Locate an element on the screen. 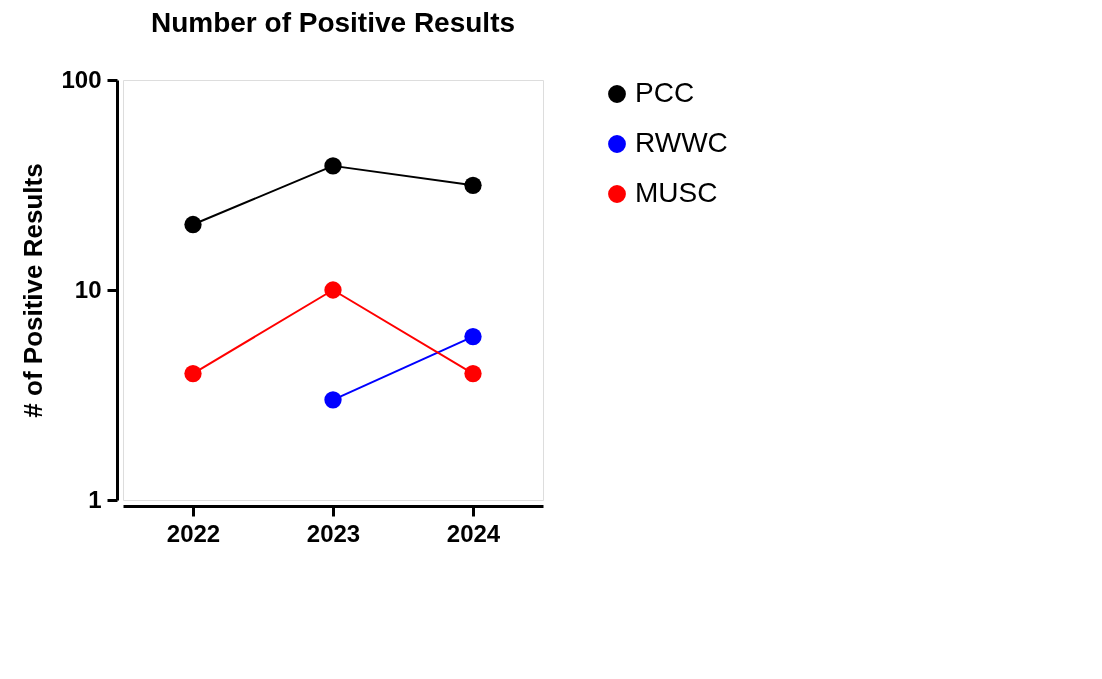 The image size is (1102, 679). y-tick-label: 1 is located at coordinates (95, 499).